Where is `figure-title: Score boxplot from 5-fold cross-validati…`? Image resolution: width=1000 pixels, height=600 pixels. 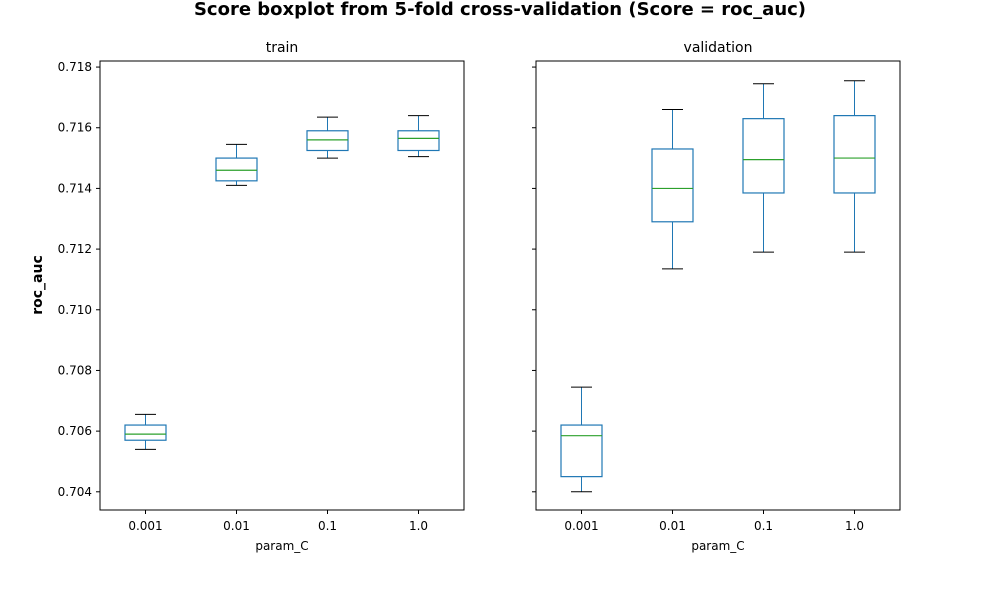
figure-title: Score boxplot from 5-fold cross-validati… is located at coordinates (500, 10).